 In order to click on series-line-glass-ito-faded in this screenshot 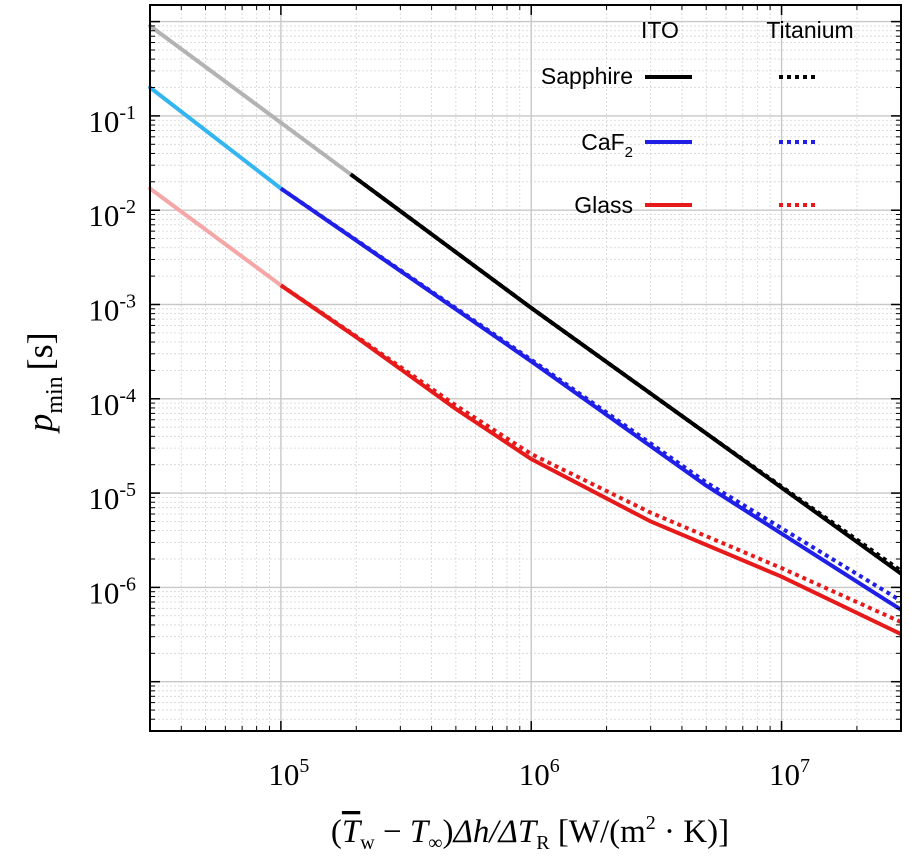, I will do `click(215, 237)`.